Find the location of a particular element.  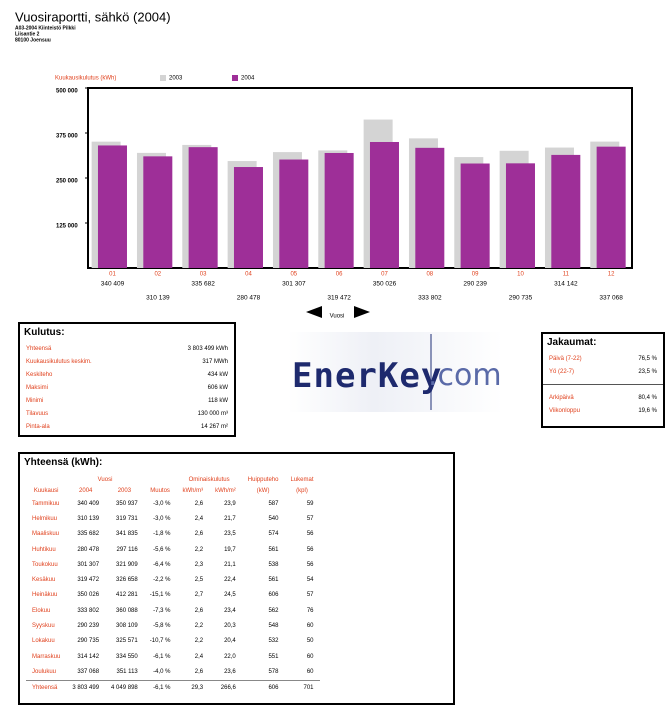

x-tick-label: 03 is located at coordinates (203, 275).